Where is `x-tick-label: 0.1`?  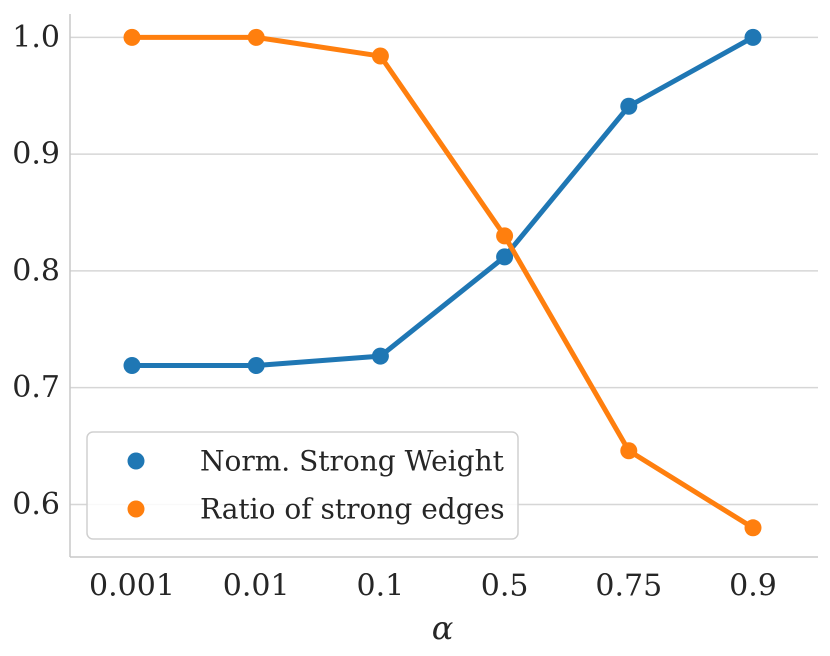
x-tick-label: 0.1 is located at coordinates (381, 586).